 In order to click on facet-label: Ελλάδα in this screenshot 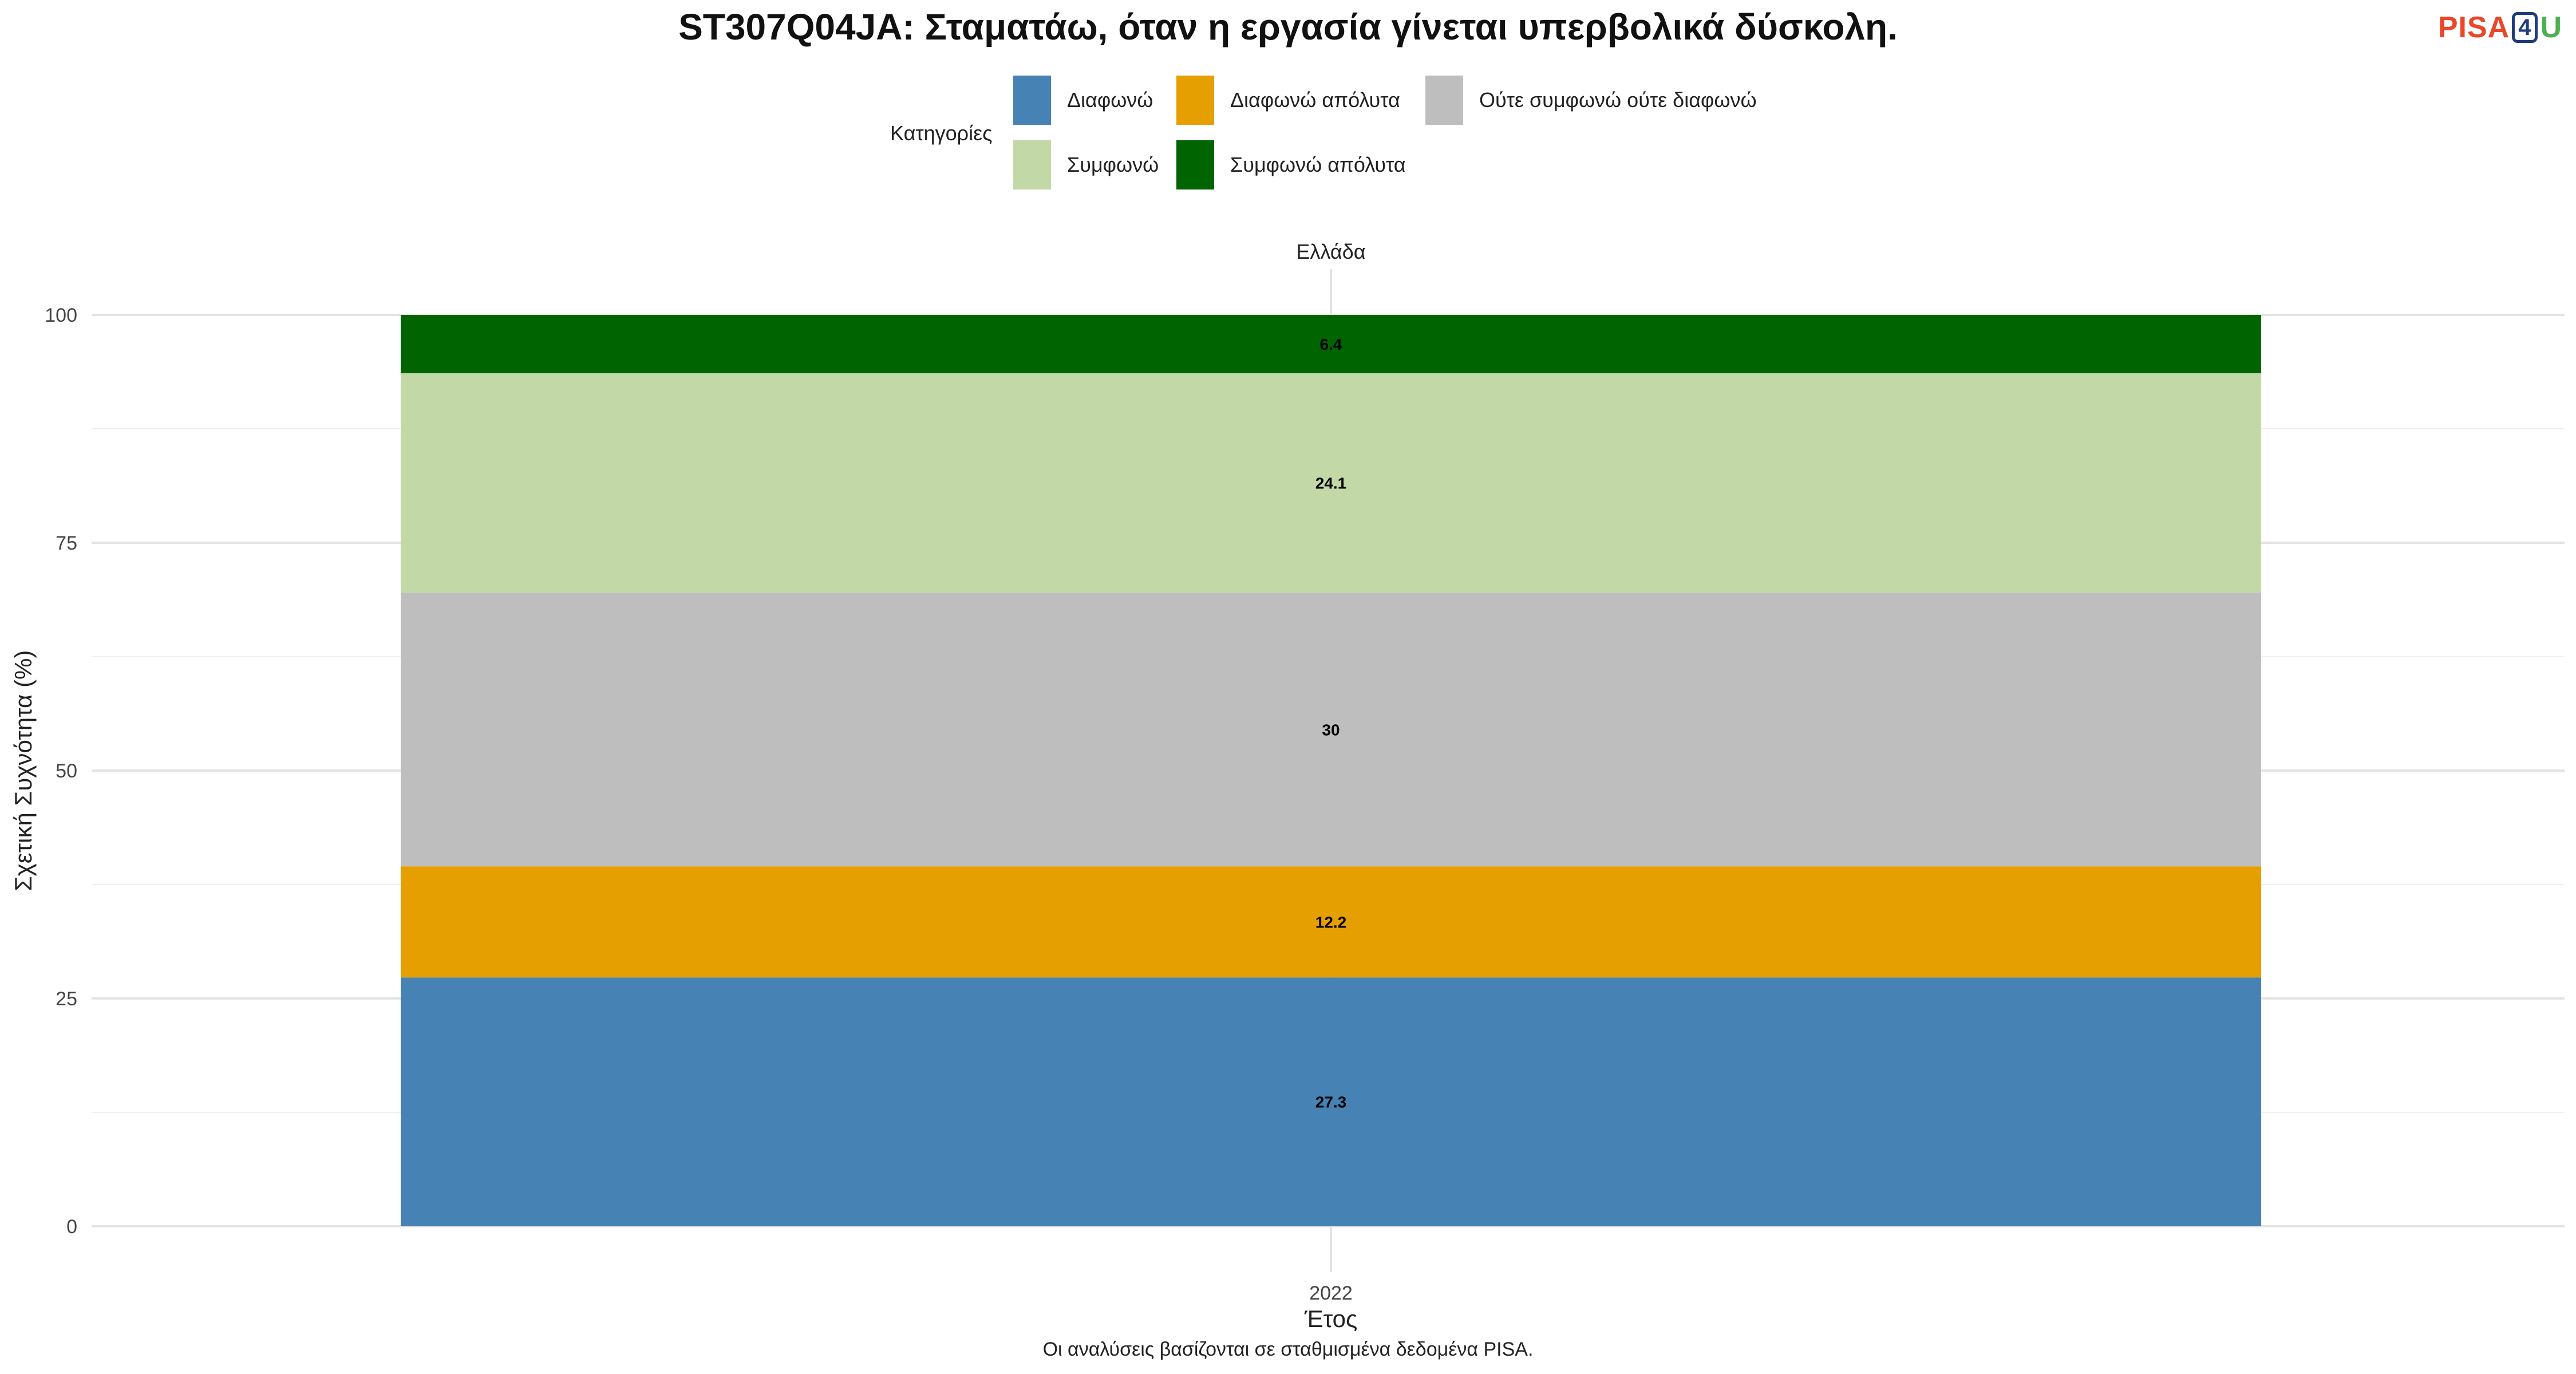, I will do `click(1330, 251)`.